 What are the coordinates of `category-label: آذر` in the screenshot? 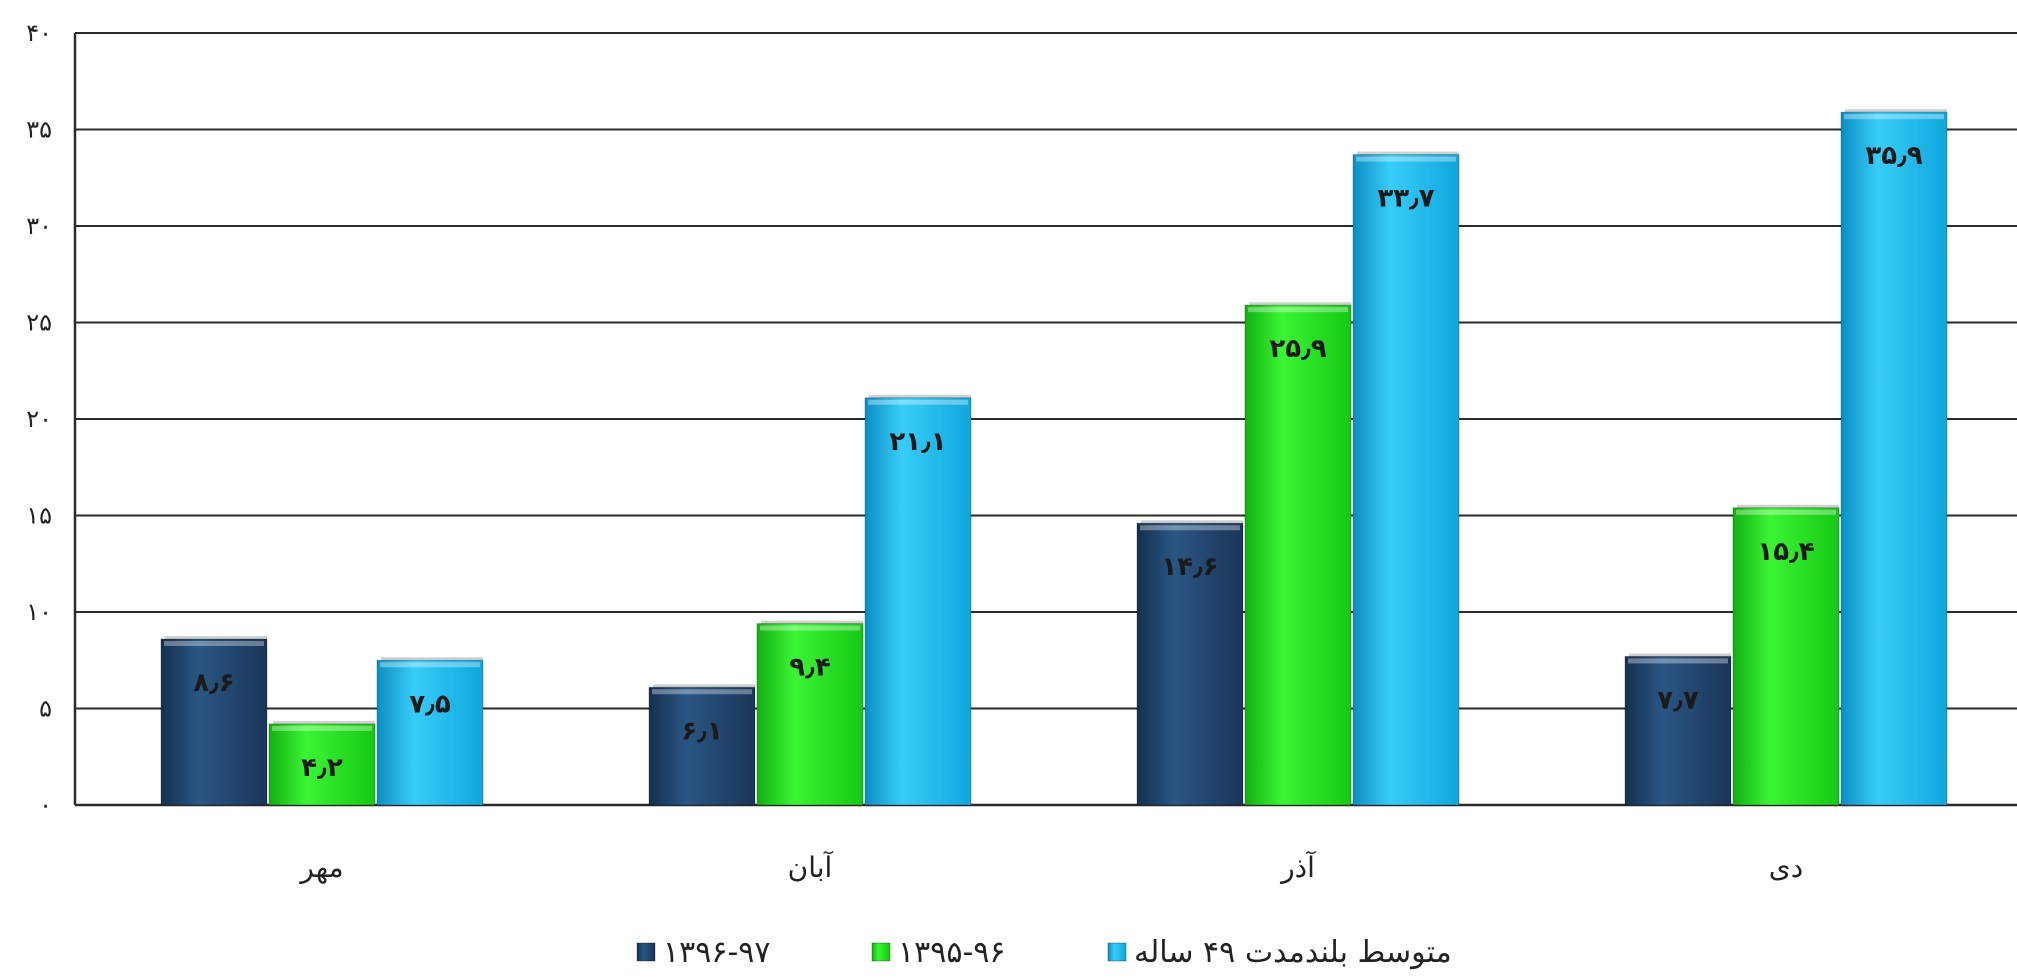 It's located at (1297, 867).